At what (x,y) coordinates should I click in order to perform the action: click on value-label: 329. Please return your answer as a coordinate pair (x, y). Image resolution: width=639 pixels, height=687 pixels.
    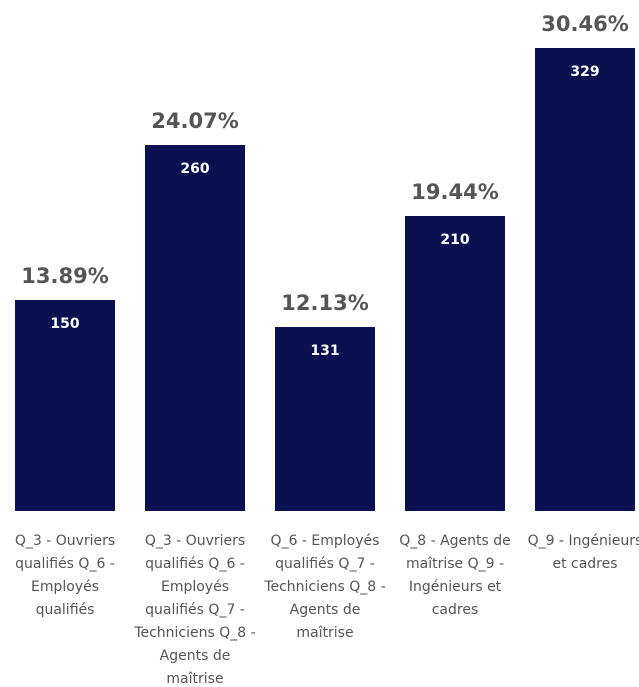
    Looking at the image, I should click on (585, 72).